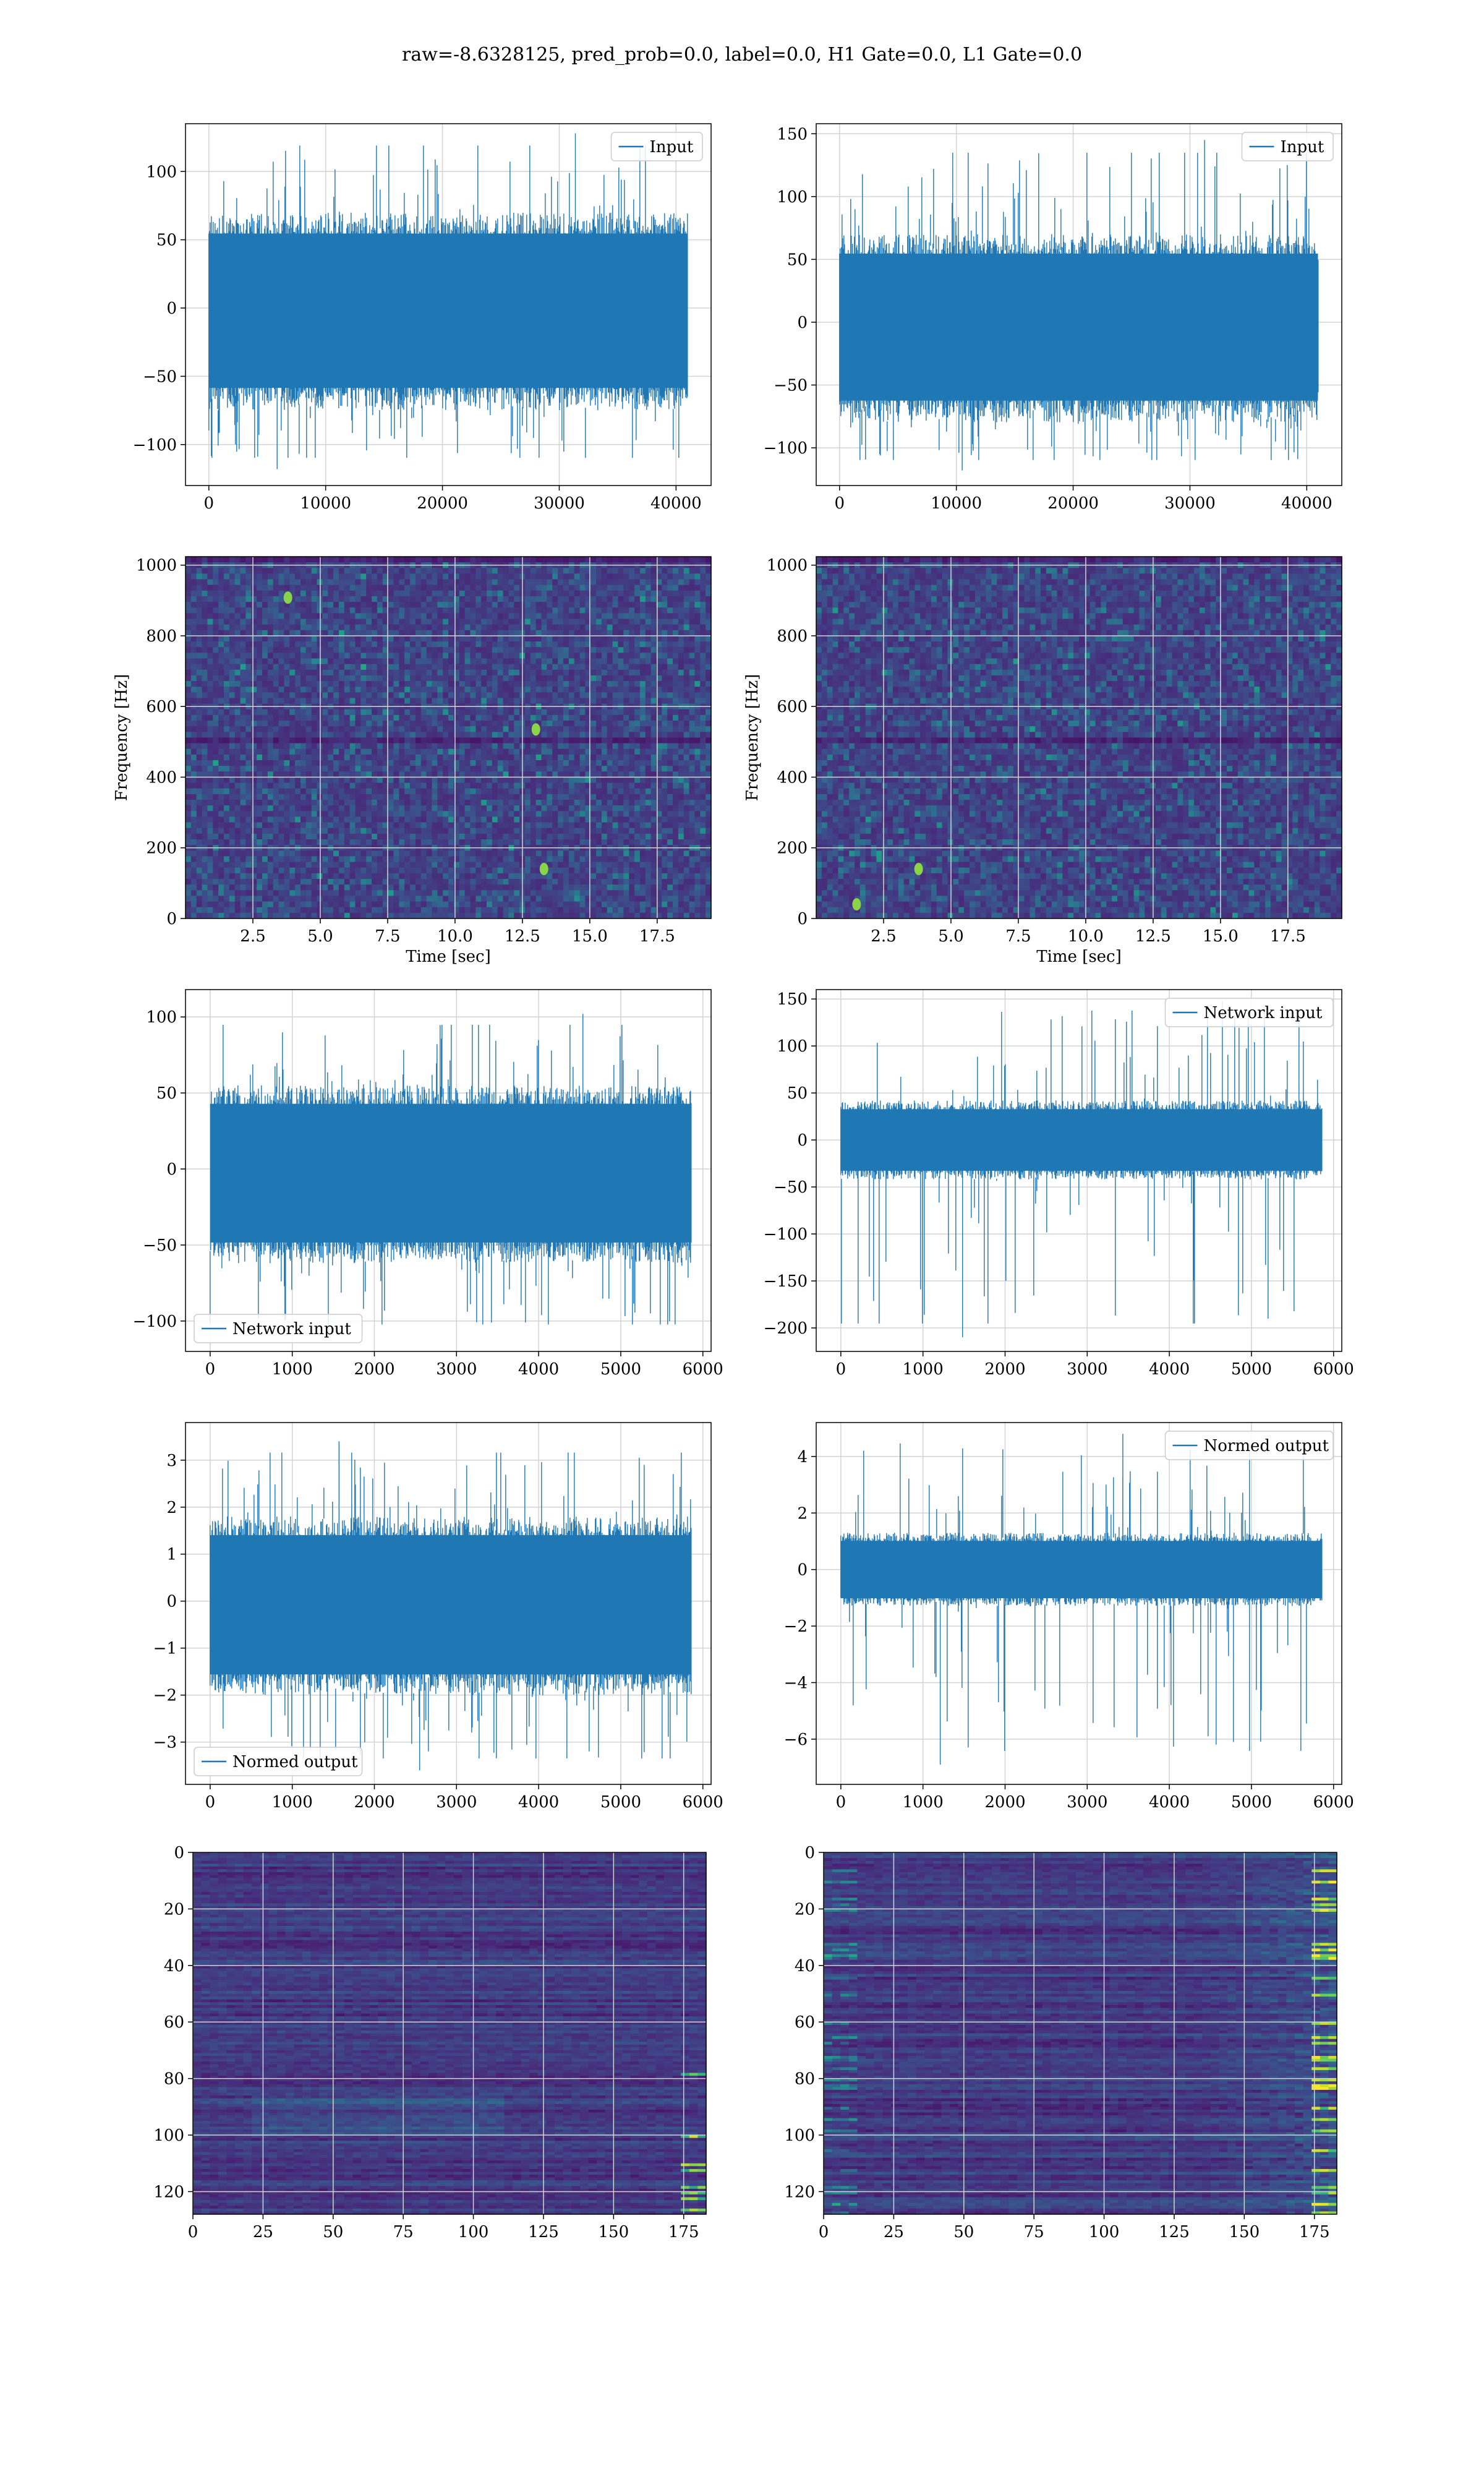 The image size is (1484, 2474). I want to click on y-tick-label: −1, so click(165, 1649).